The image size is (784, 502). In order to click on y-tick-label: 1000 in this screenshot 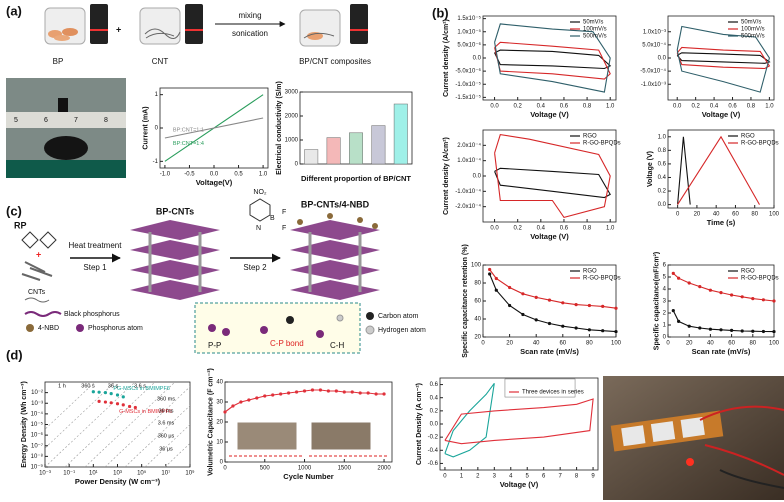, I will do `click(292, 141)`.